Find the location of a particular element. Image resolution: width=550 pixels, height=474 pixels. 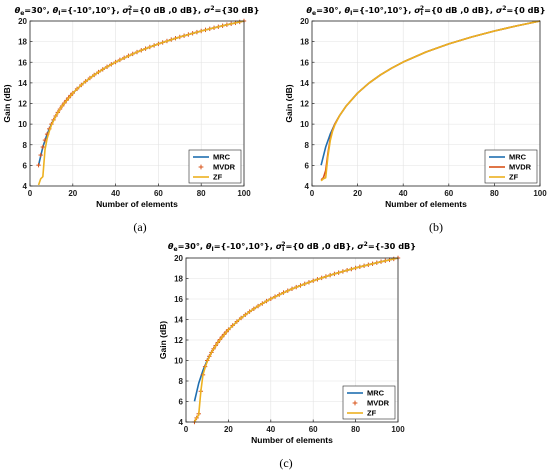

panel-caption: (c) is located at coordinates (285, 463).